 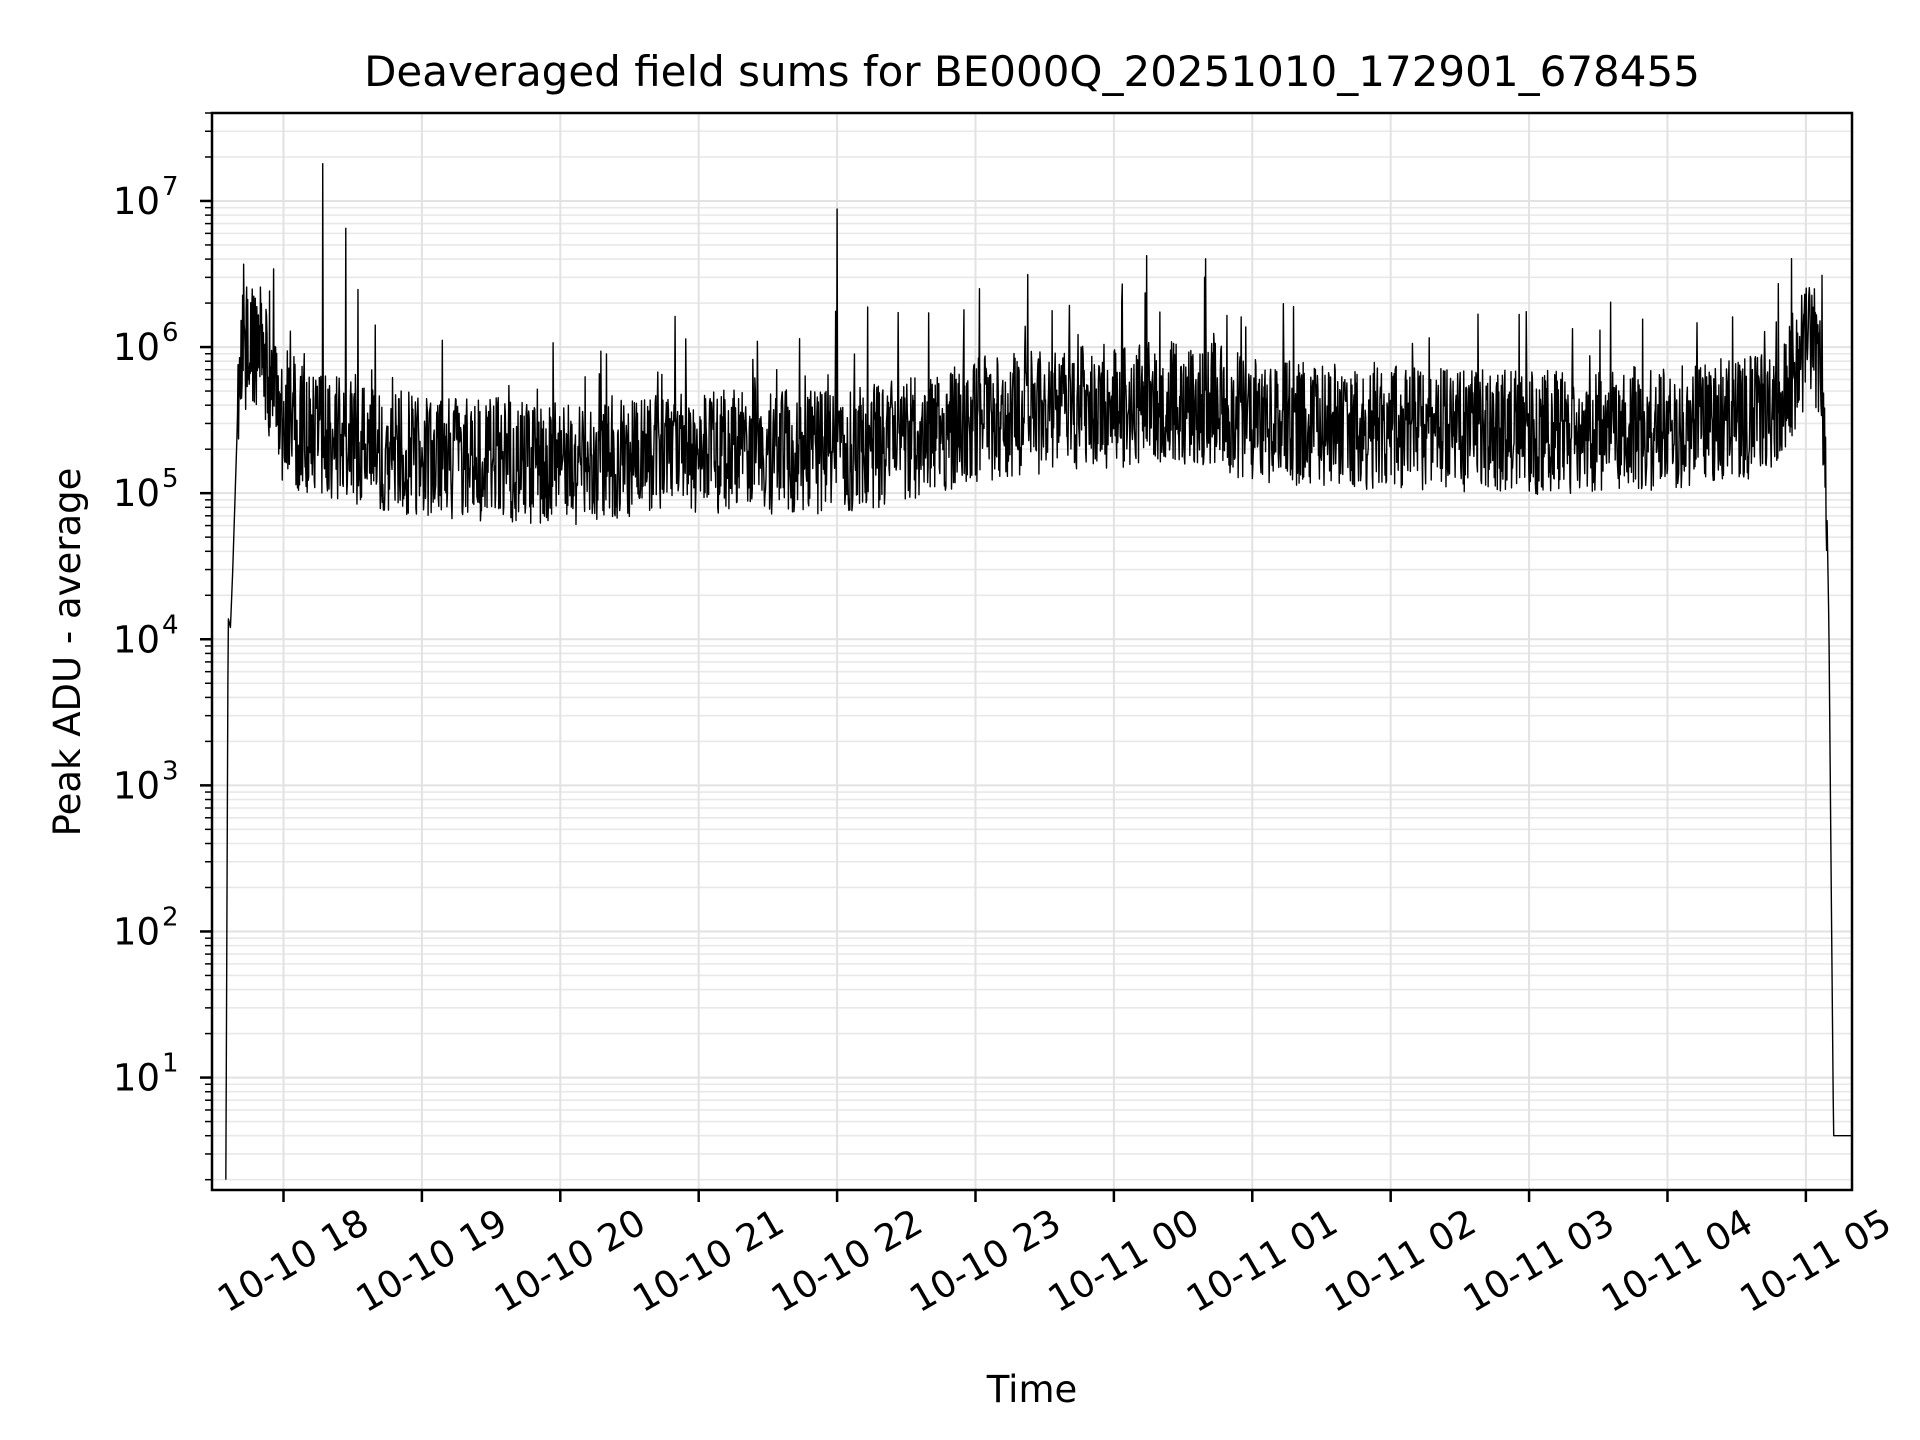 What do you see at coordinates (170, 333) in the screenshot?
I see `y-tick-exponent: 6` at bounding box center [170, 333].